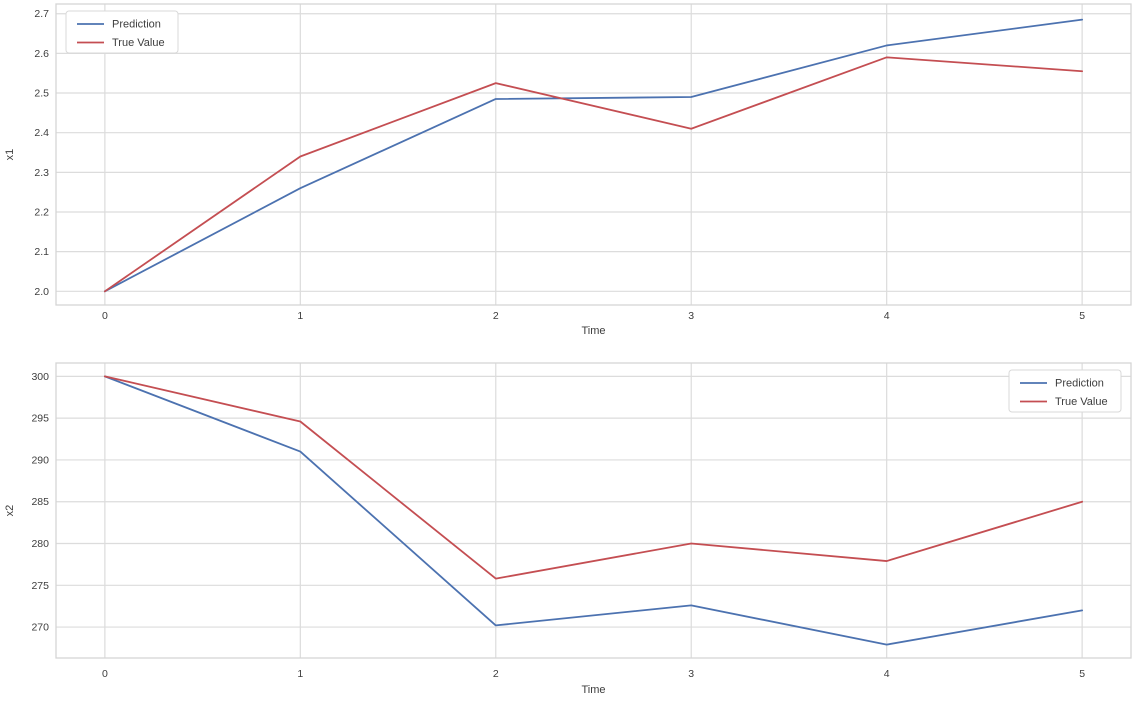 The height and width of the screenshot is (705, 1137). Describe the element at coordinates (41, 213) in the screenshot. I see `y-tick-label: 2.2` at that location.